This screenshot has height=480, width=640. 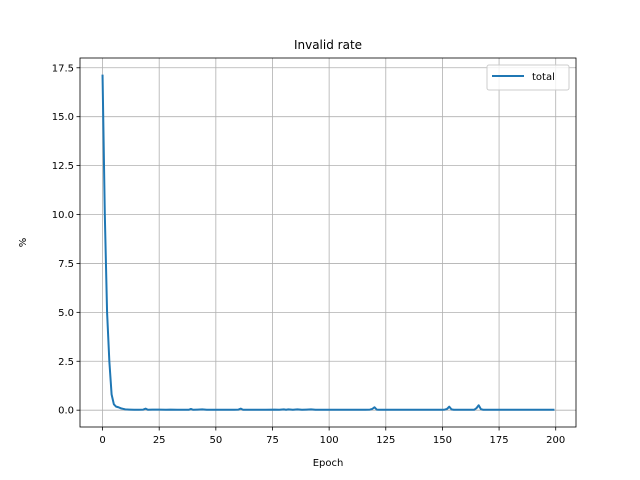 I want to click on legend-box, so click(x=528, y=77).